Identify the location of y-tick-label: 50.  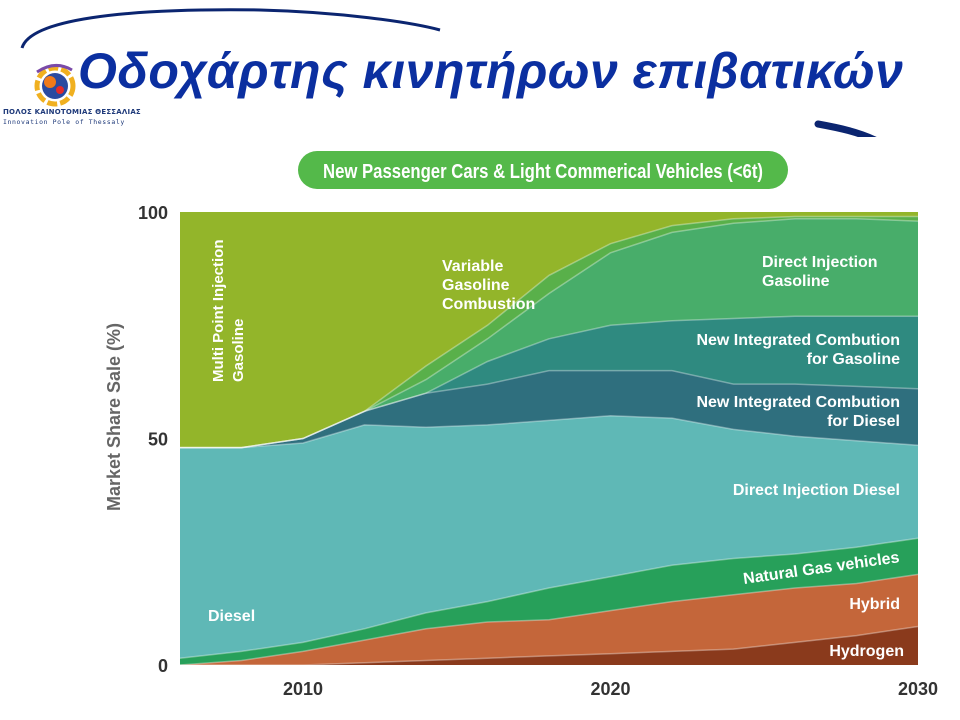
(158, 440).